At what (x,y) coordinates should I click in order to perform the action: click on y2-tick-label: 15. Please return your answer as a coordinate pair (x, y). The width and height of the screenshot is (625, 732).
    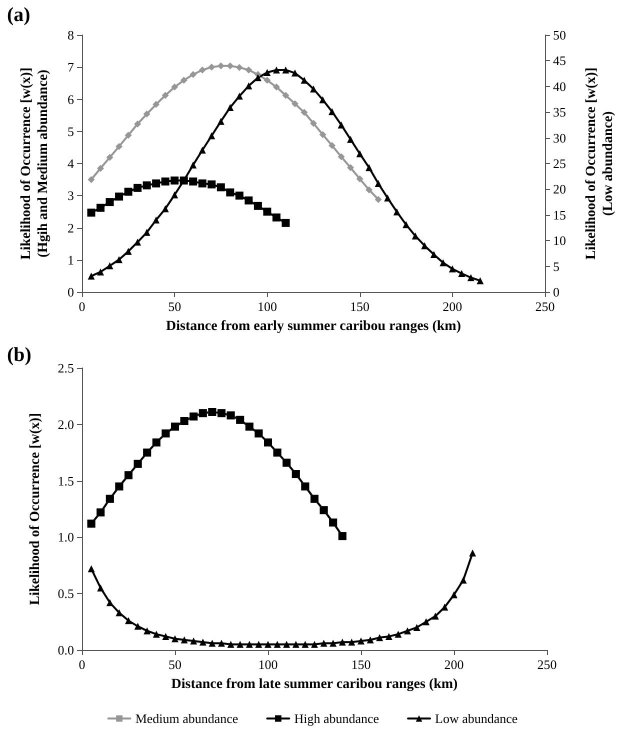
    Looking at the image, I should click on (559, 214).